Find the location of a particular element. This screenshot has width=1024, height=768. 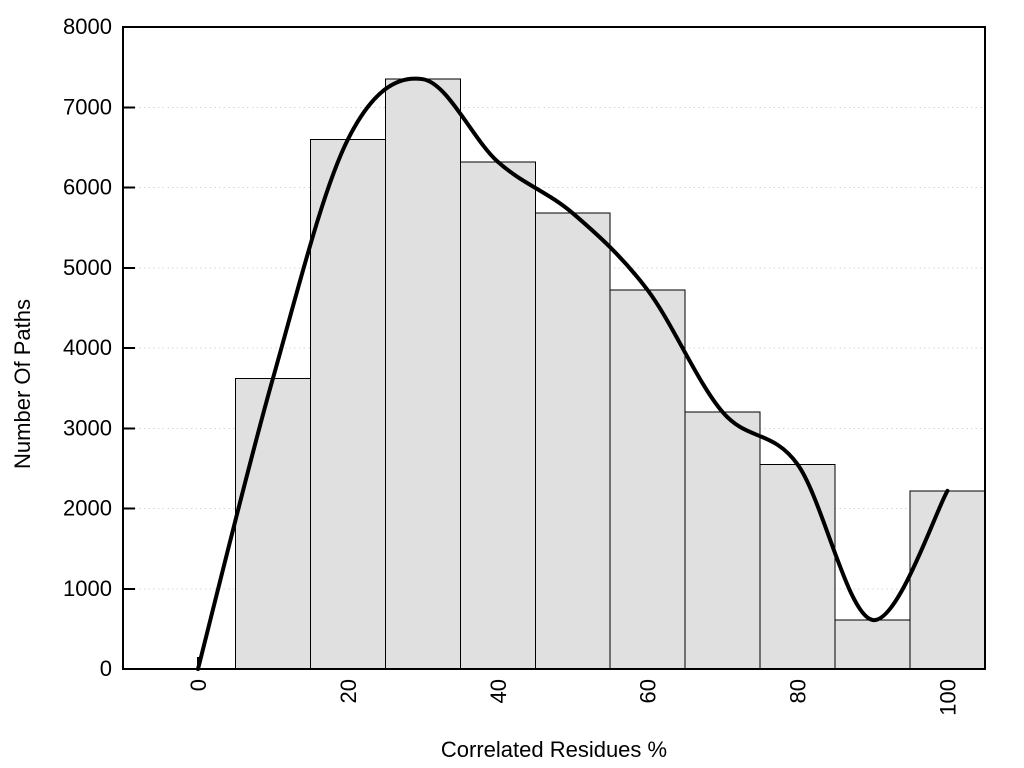

x-axis-title: Correlated Residues % is located at coordinates (554, 749).